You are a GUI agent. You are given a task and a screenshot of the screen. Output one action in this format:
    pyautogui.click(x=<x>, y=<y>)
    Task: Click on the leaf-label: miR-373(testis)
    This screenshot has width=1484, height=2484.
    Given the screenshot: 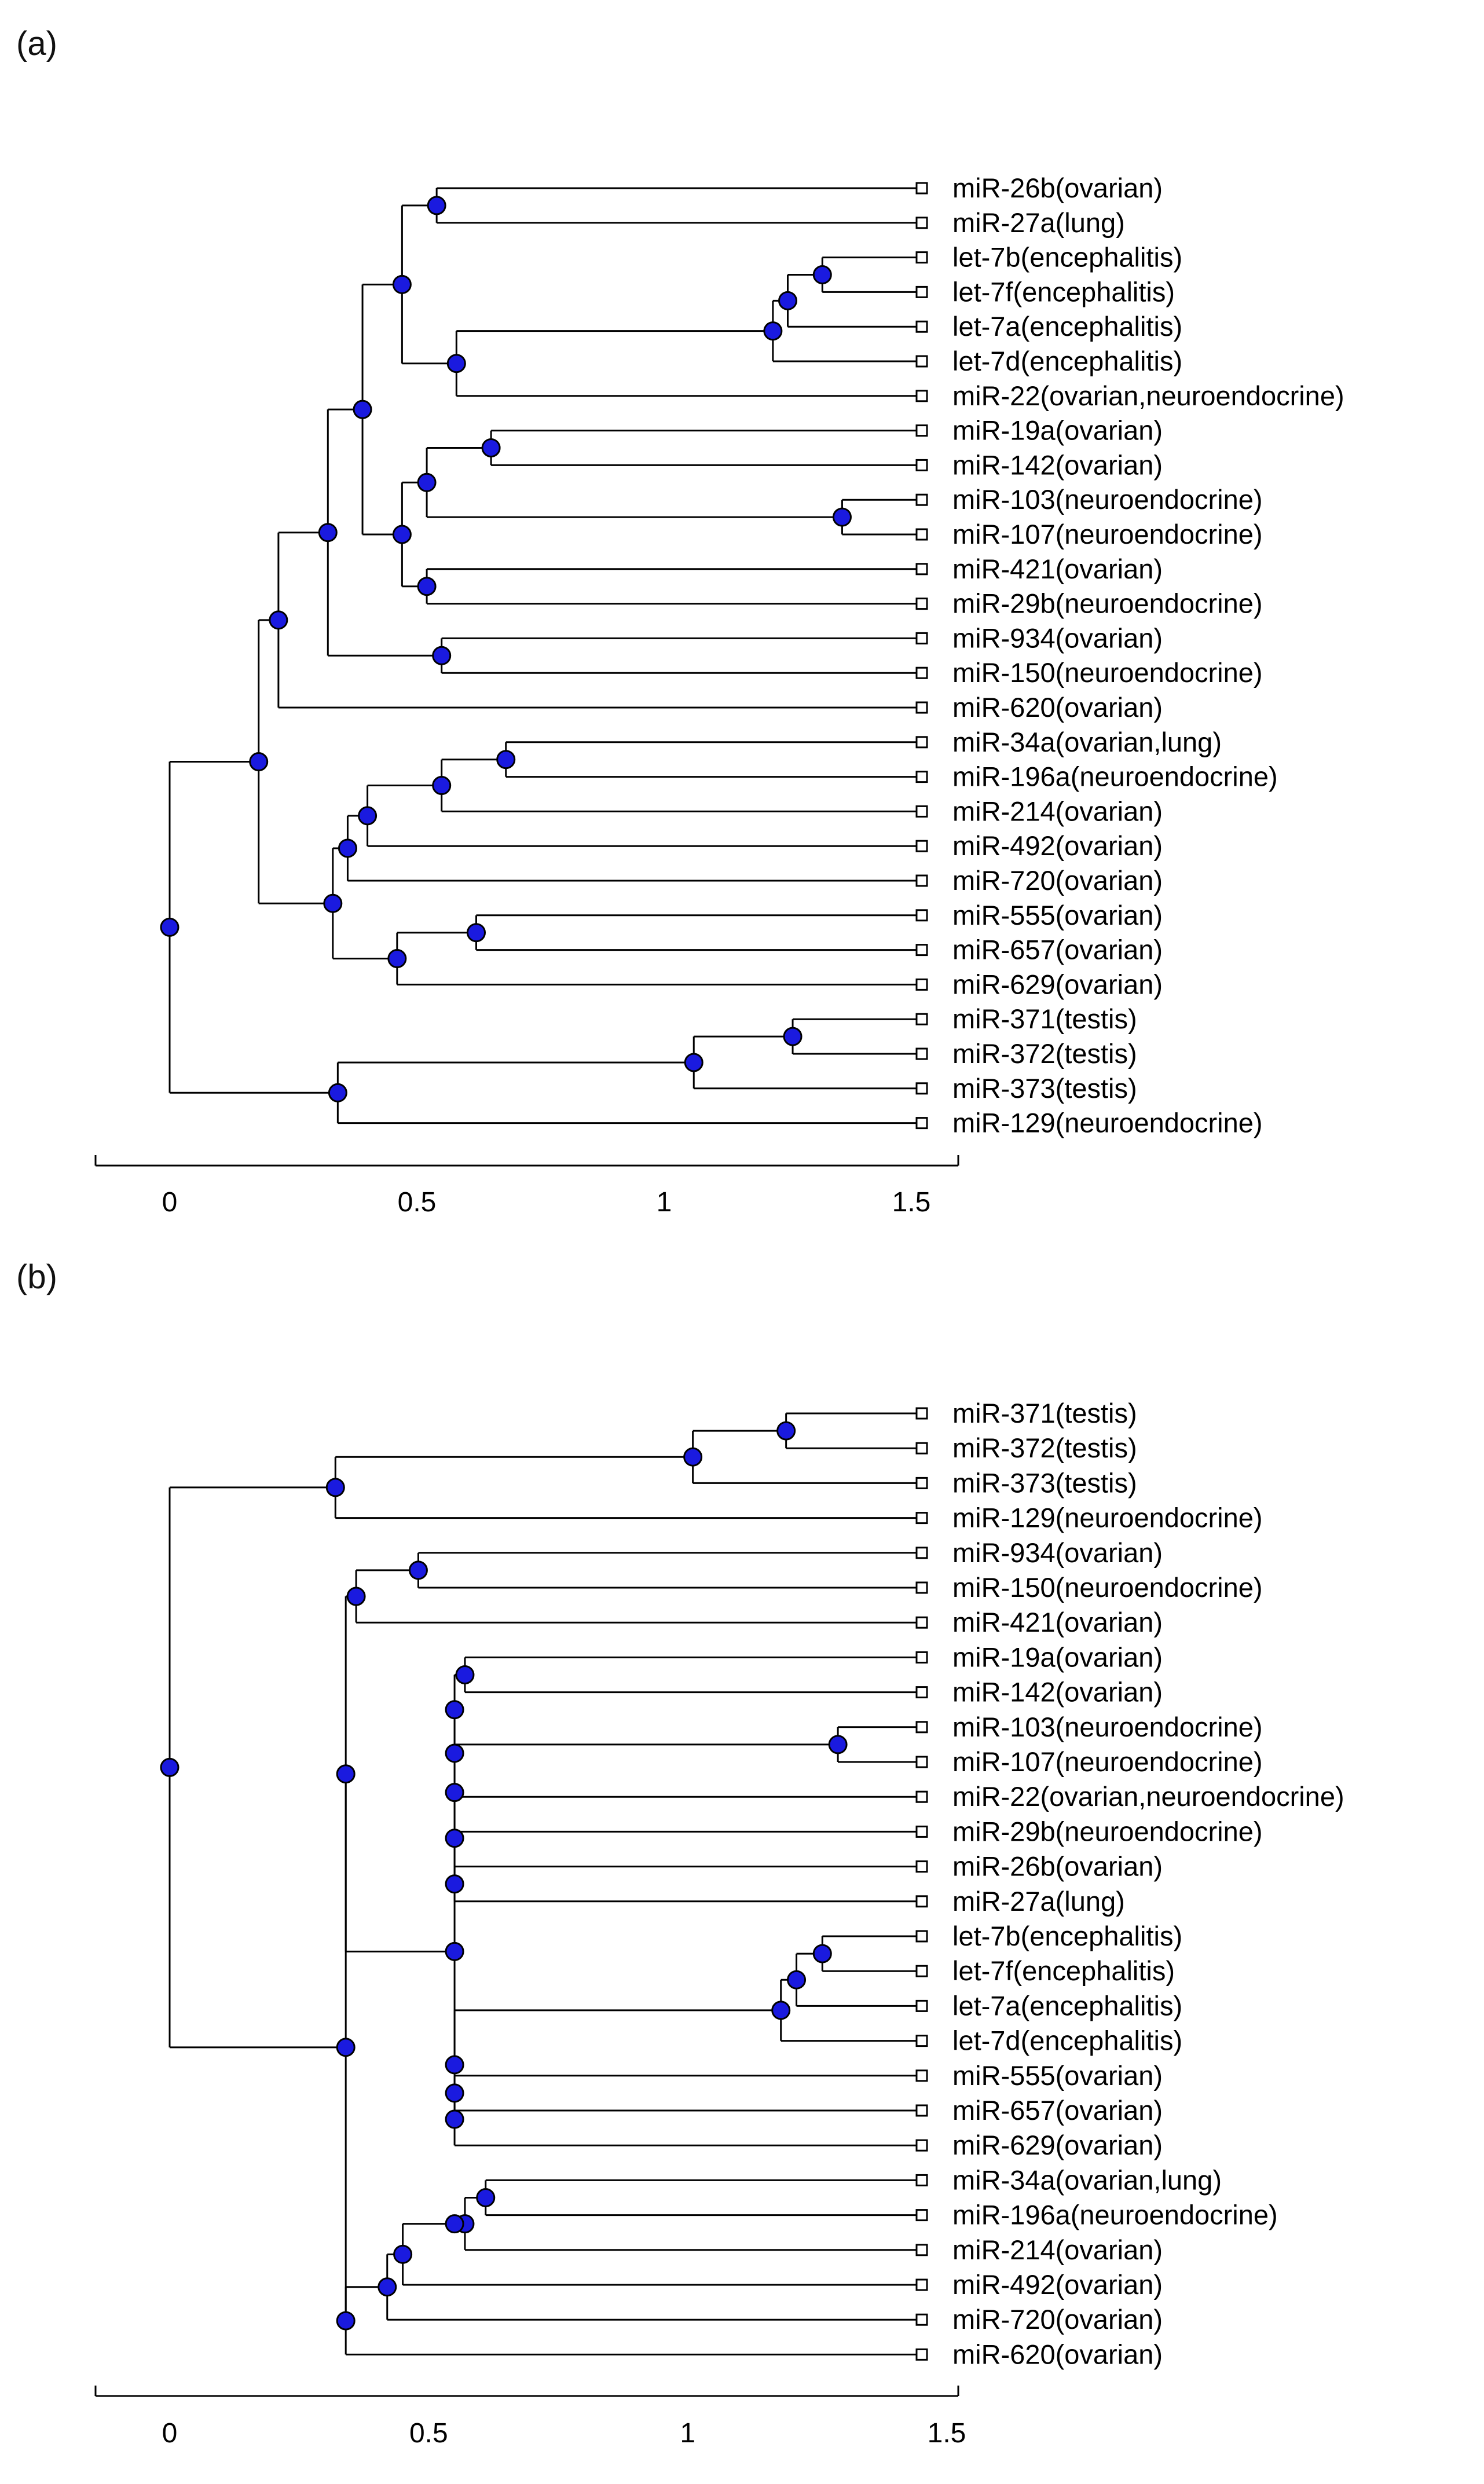 What is the action you would take?
    pyautogui.click(x=1044, y=1088)
    